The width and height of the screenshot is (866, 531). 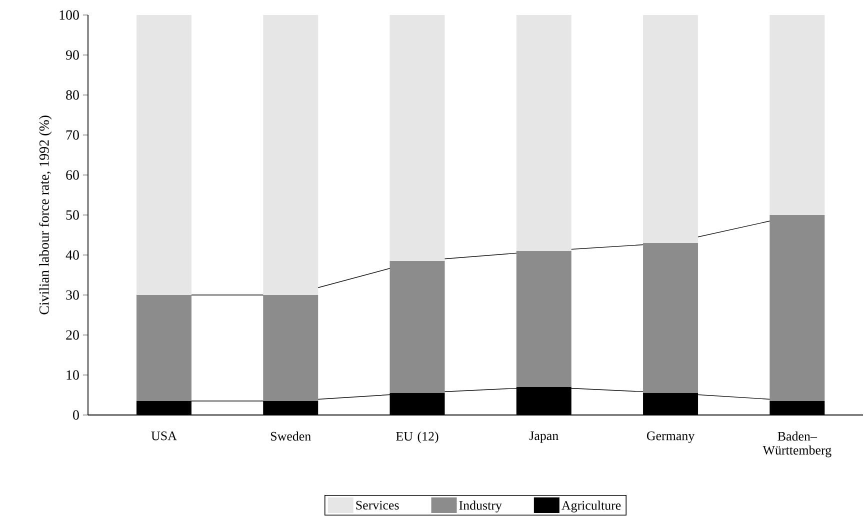 What do you see at coordinates (164, 436) in the screenshot?
I see `x-tick-label: USA` at bounding box center [164, 436].